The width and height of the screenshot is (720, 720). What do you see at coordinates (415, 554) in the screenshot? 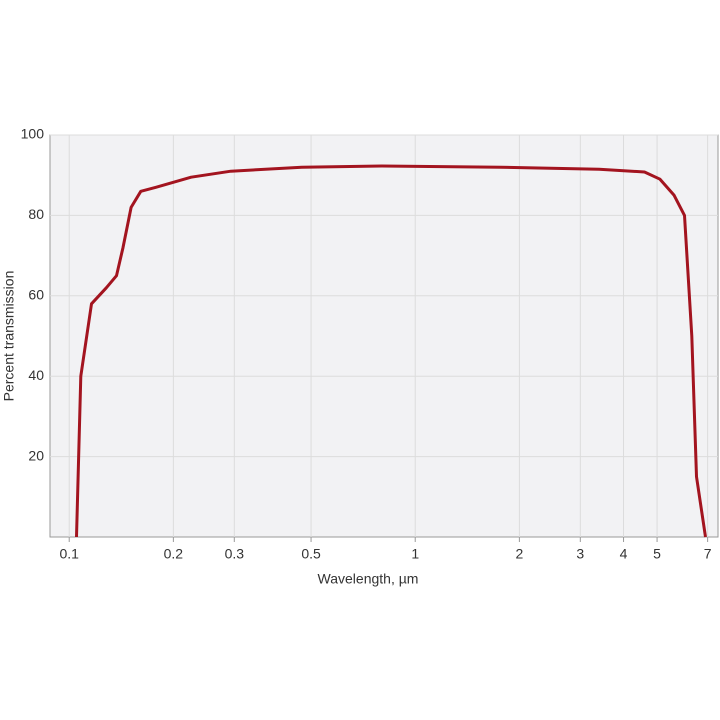
I see `x-tick-label: 1` at bounding box center [415, 554].